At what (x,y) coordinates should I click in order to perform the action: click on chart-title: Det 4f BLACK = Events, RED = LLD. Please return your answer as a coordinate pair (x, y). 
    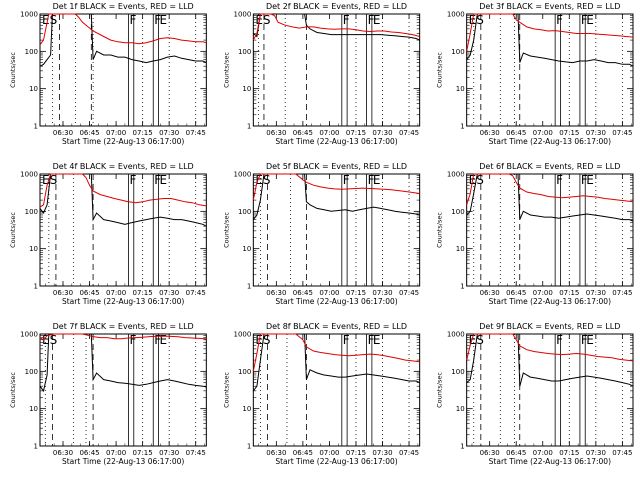
    Looking at the image, I should click on (123, 166).